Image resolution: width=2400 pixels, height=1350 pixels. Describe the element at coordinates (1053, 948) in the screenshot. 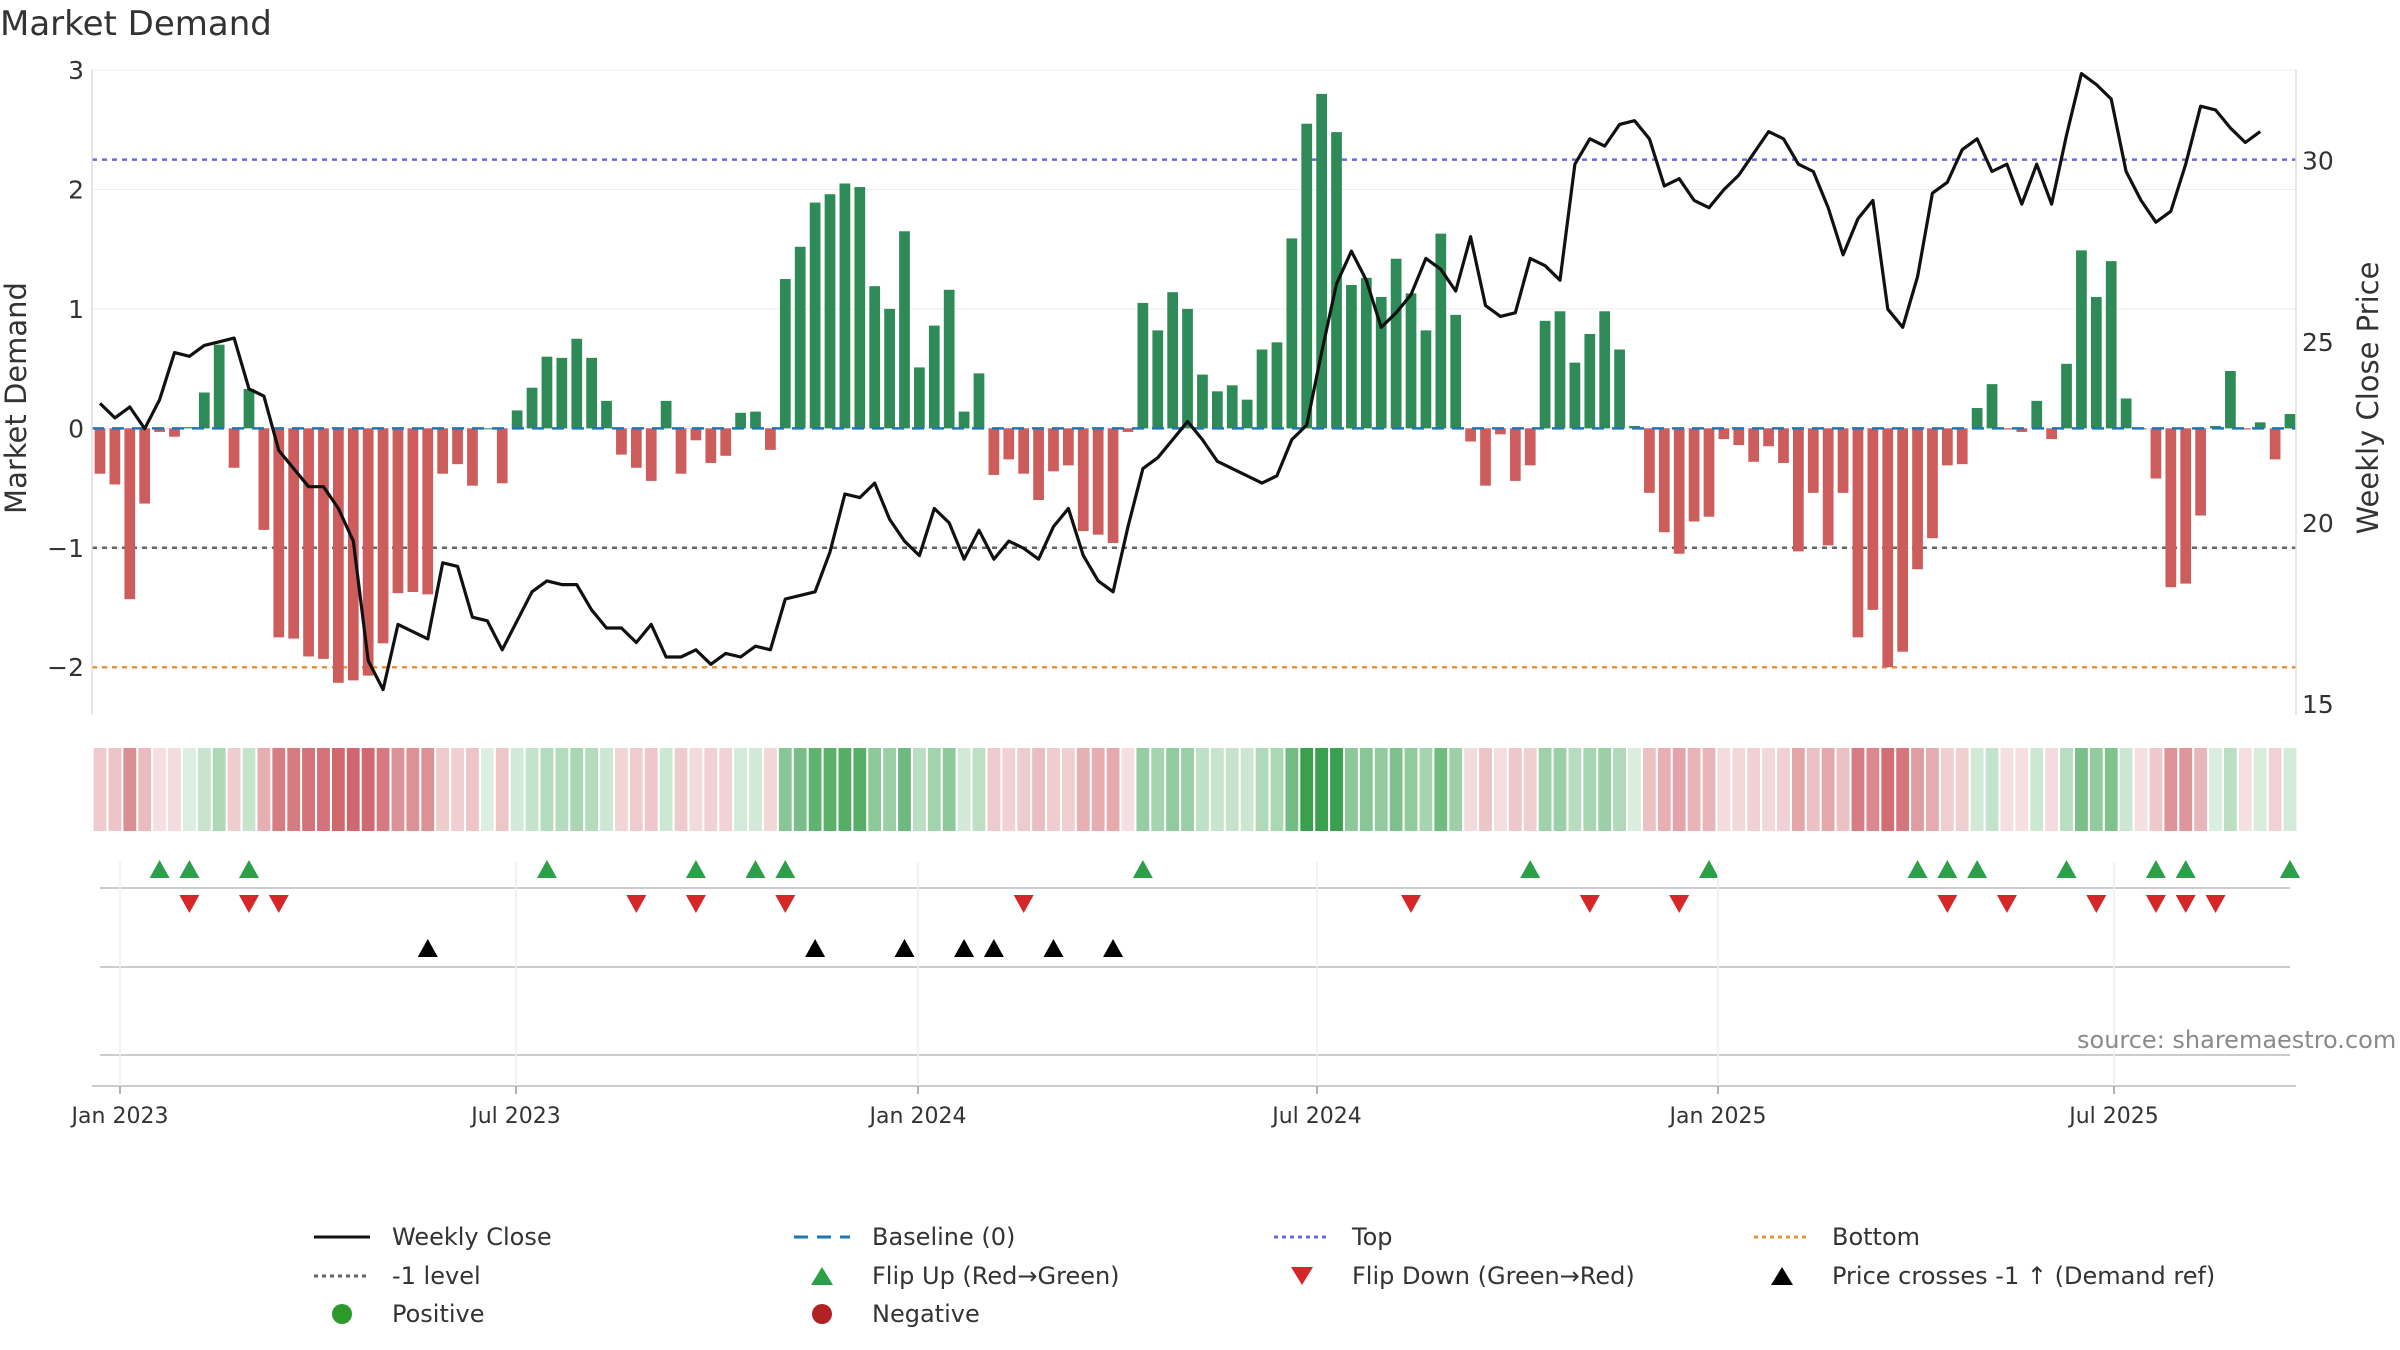

I see `price-cross-marker` at that location.